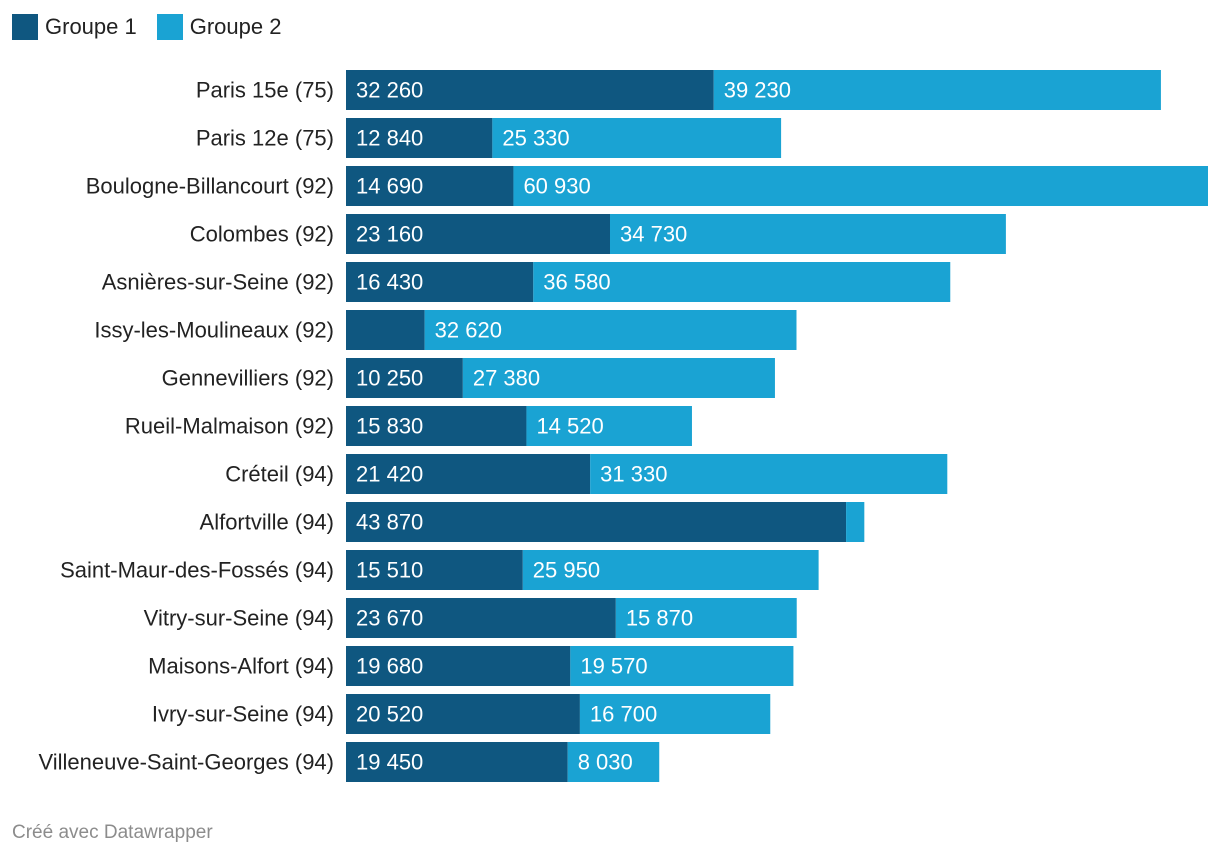 This screenshot has height=858, width=1220. Describe the element at coordinates (214, 330) in the screenshot. I see `category-label: Issy-les-Moulineaux (92)` at that location.